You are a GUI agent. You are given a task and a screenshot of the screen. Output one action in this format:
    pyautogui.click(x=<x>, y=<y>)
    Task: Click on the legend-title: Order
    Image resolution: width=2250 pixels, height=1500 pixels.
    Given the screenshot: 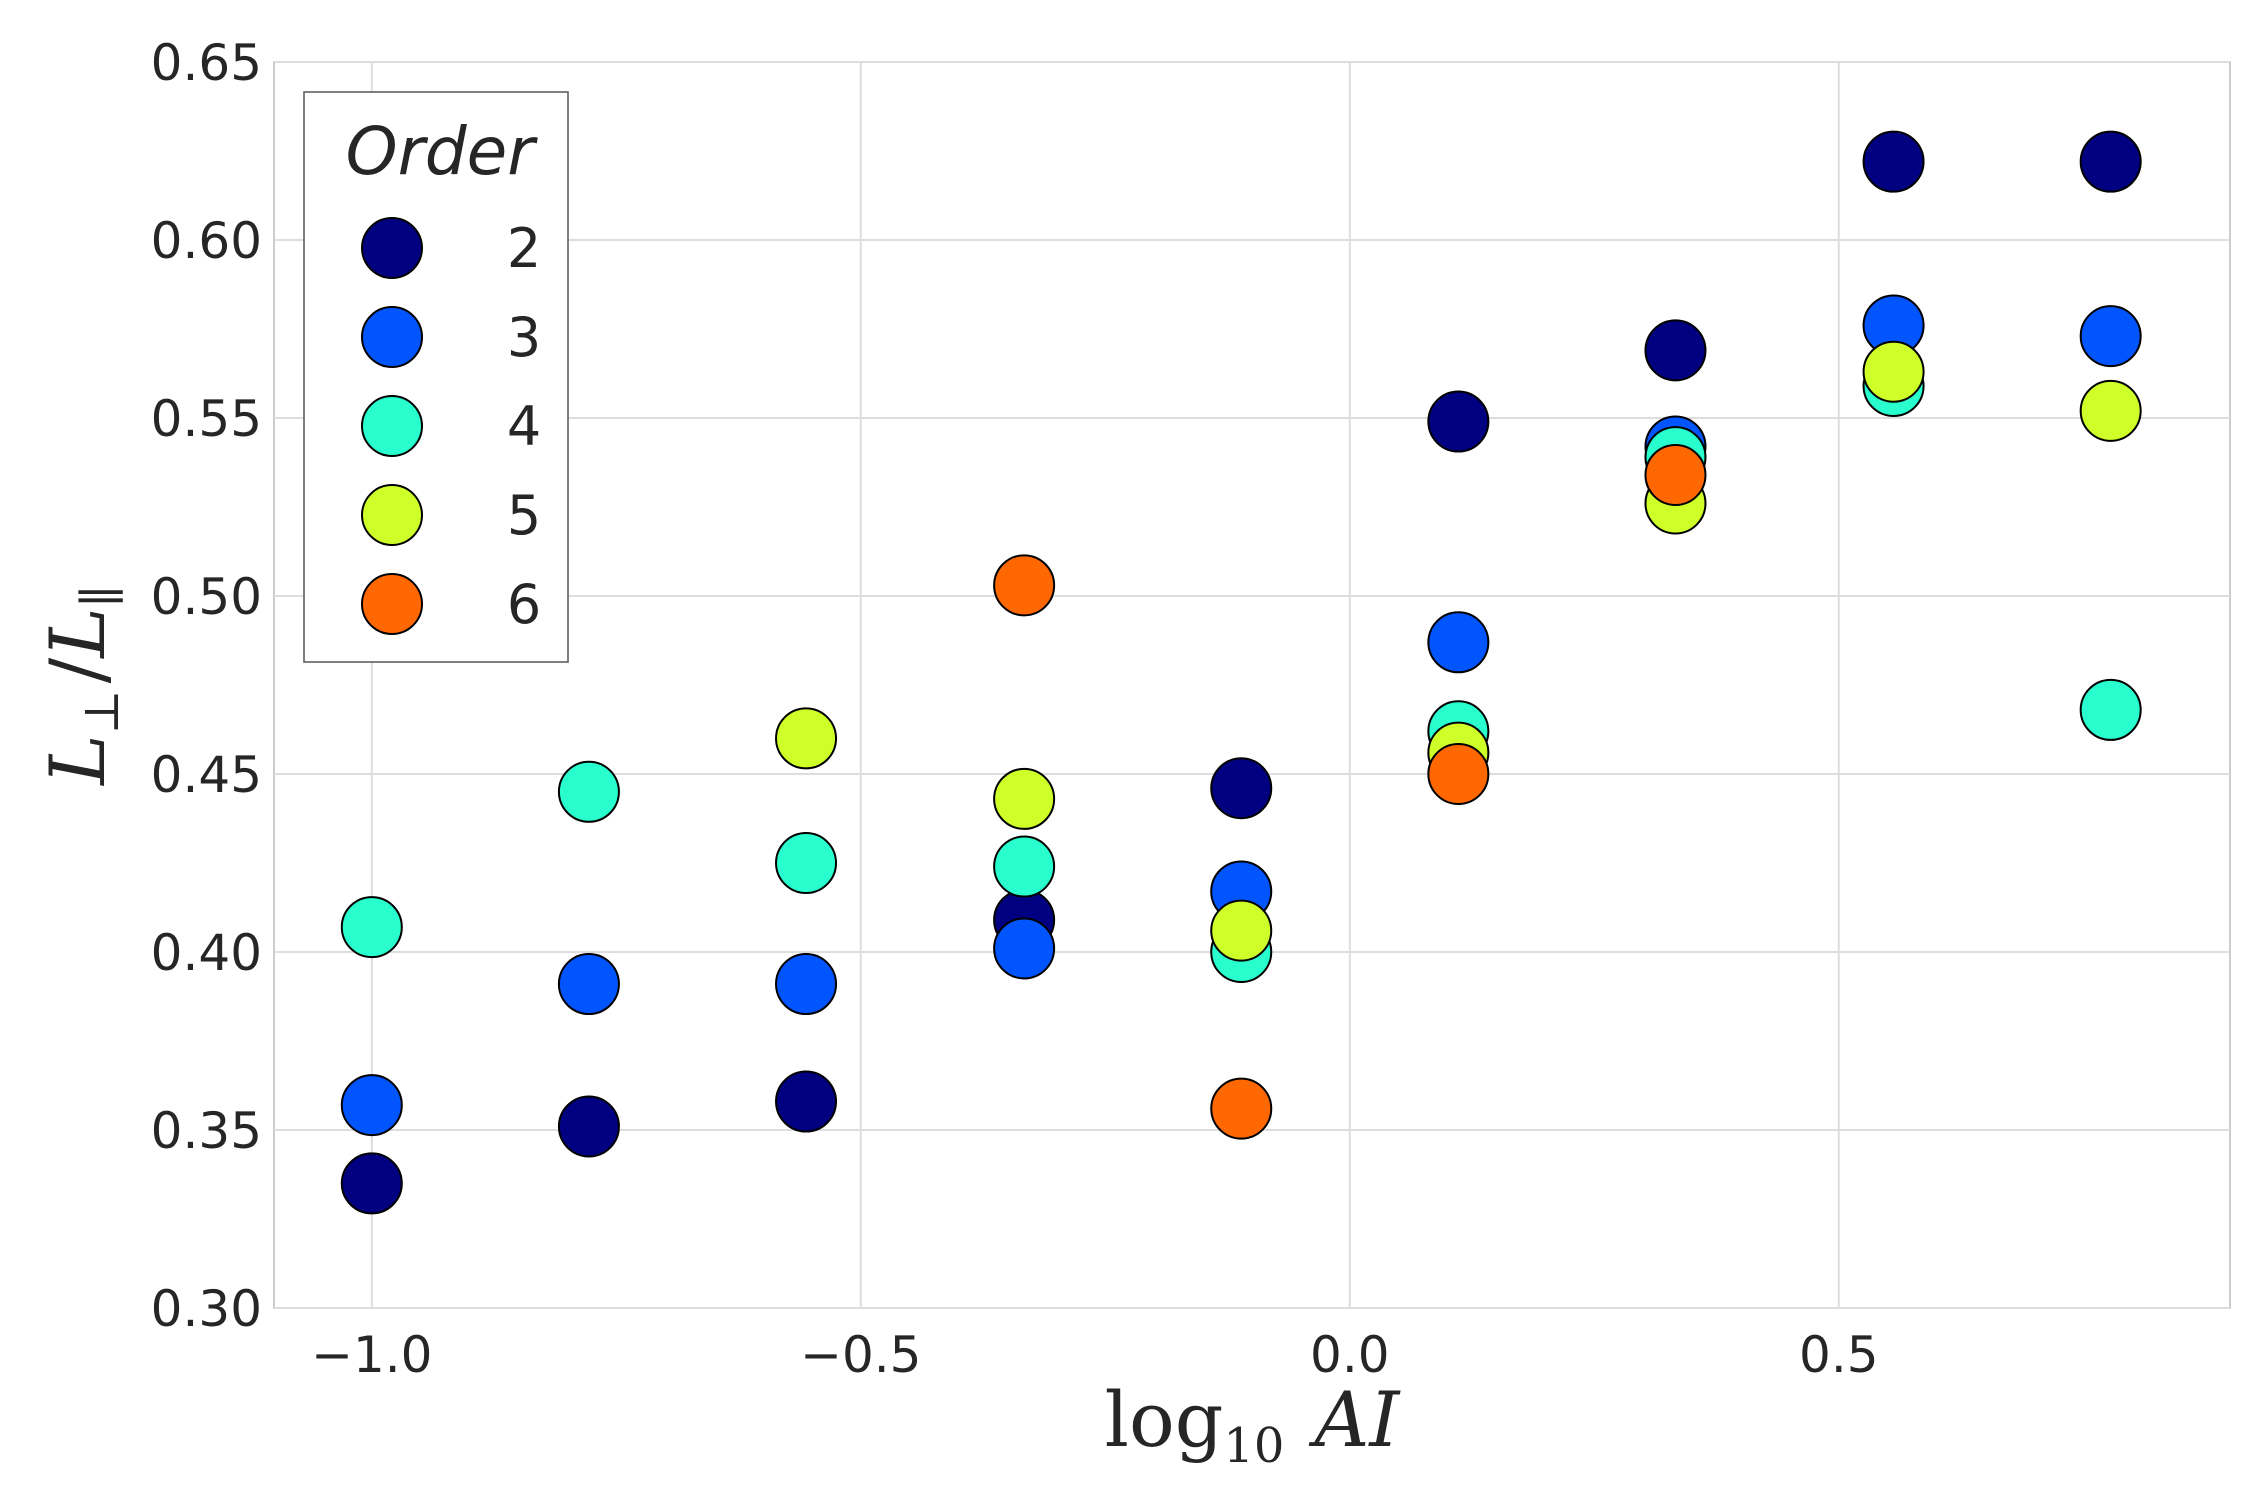 What is the action you would take?
    pyautogui.click(x=442, y=151)
    